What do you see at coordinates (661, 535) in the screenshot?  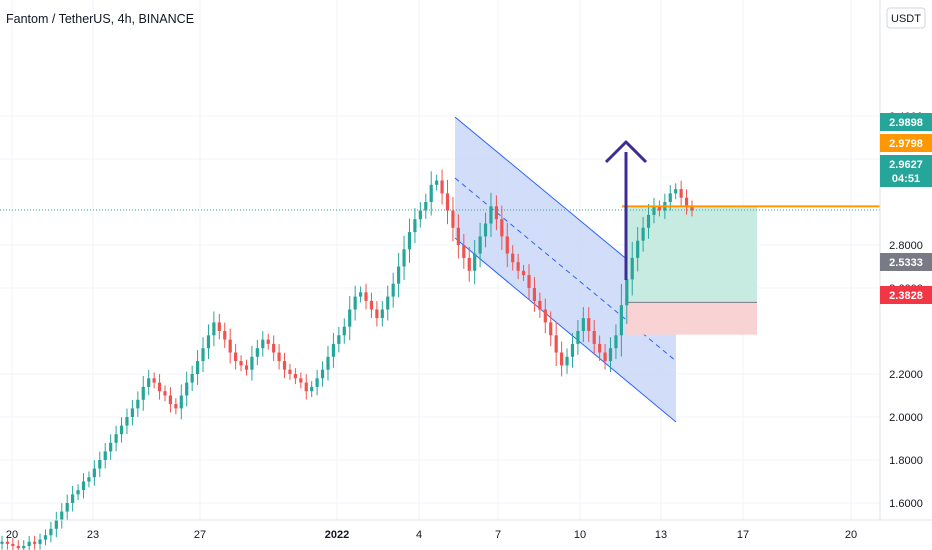 I see `x-tick-label: 13` at bounding box center [661, 535].